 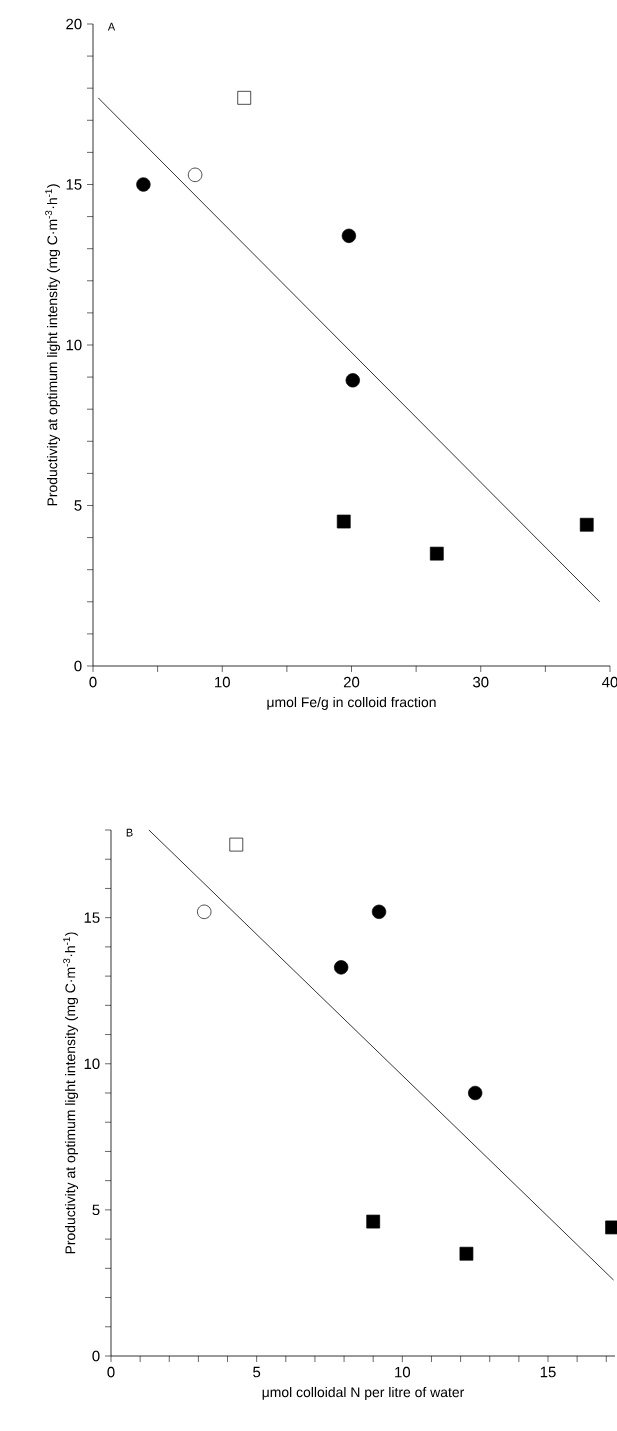 What do you see at coordinates (111, 1372) in the screenshot?
I see `x-tick-label: 0` at bounding box center [111, 1372].